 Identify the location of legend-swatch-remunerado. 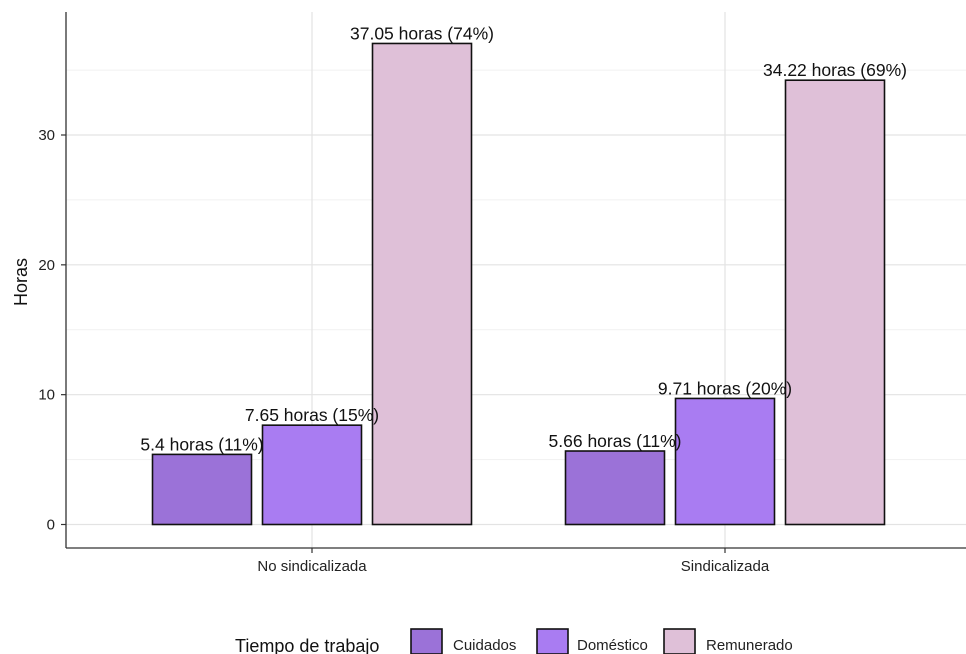
(679, 641).